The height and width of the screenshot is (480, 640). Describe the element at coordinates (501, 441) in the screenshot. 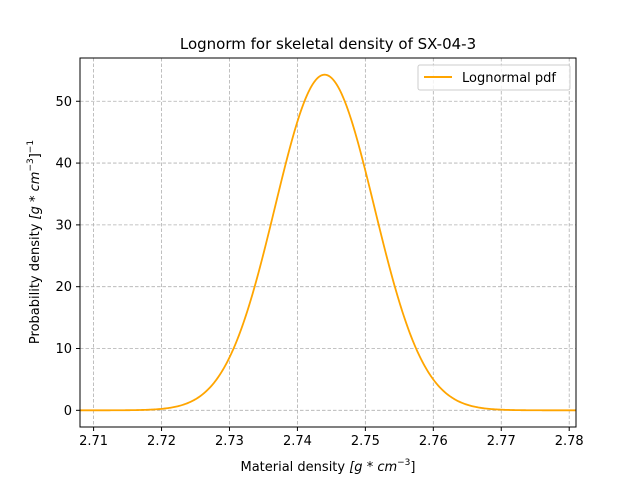

I see `x-tick-label: 2.77` at that location.